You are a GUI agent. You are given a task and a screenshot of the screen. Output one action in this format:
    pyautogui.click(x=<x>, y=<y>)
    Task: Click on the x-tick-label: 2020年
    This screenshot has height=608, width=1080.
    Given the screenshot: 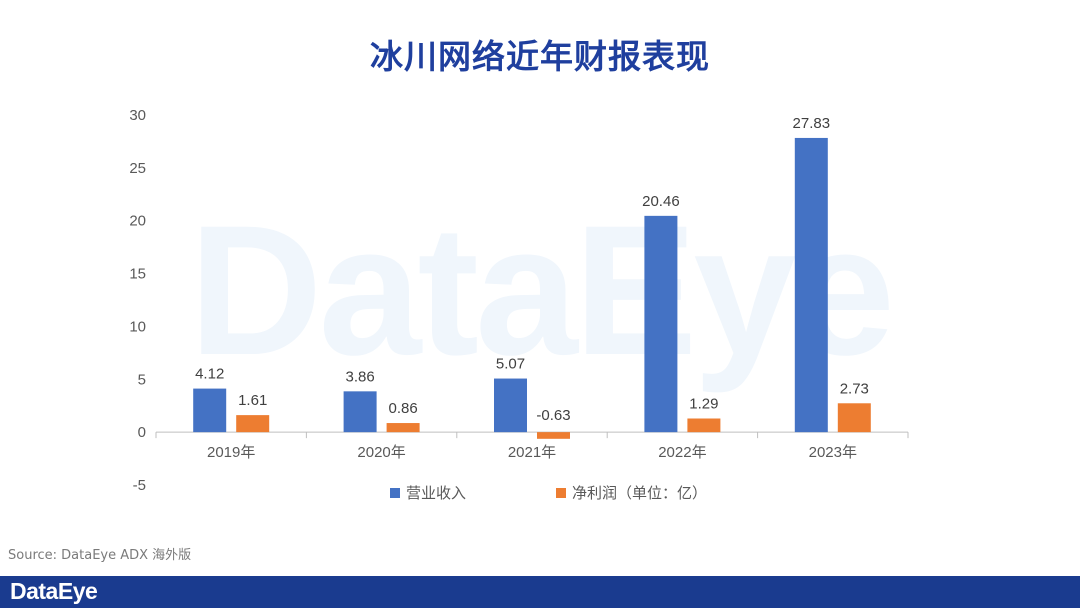 What is the action you would take?
    pyautogui.click(x=381, y=452)
    